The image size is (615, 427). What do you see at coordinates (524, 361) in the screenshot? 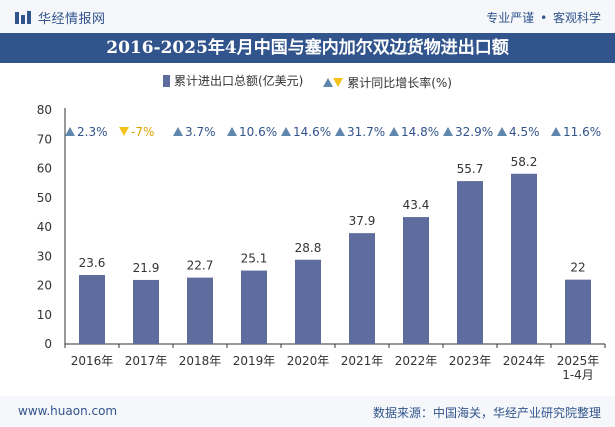
I see `x-tick-label: 2024年` at bounding box center [524, 361].